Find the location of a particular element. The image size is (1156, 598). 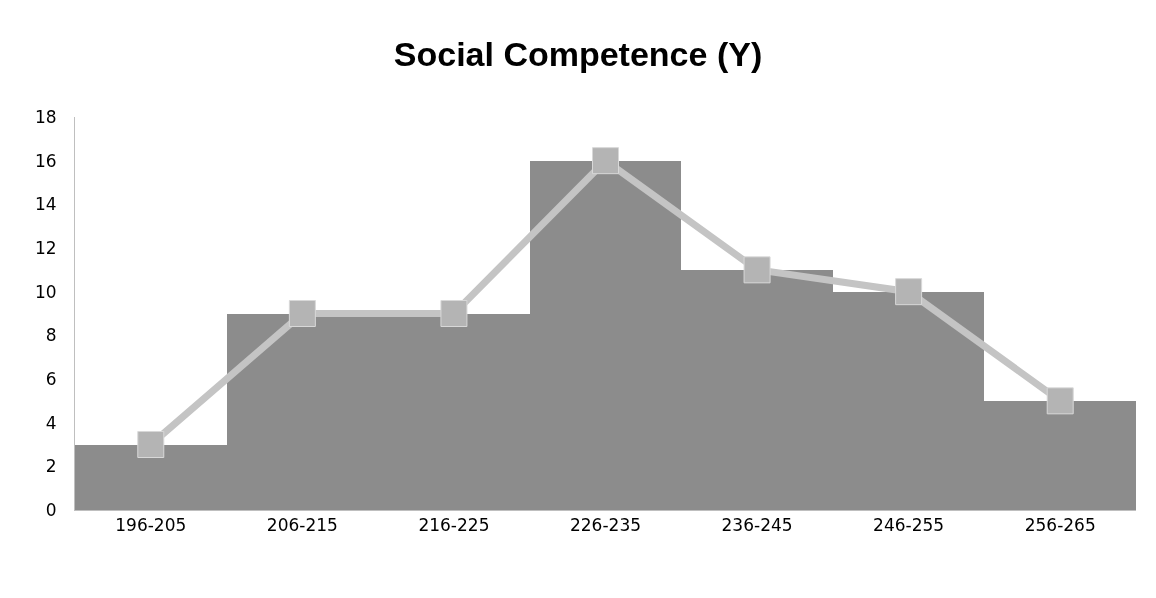

y-tick-label: 14 is located at coordinates (45, 204).